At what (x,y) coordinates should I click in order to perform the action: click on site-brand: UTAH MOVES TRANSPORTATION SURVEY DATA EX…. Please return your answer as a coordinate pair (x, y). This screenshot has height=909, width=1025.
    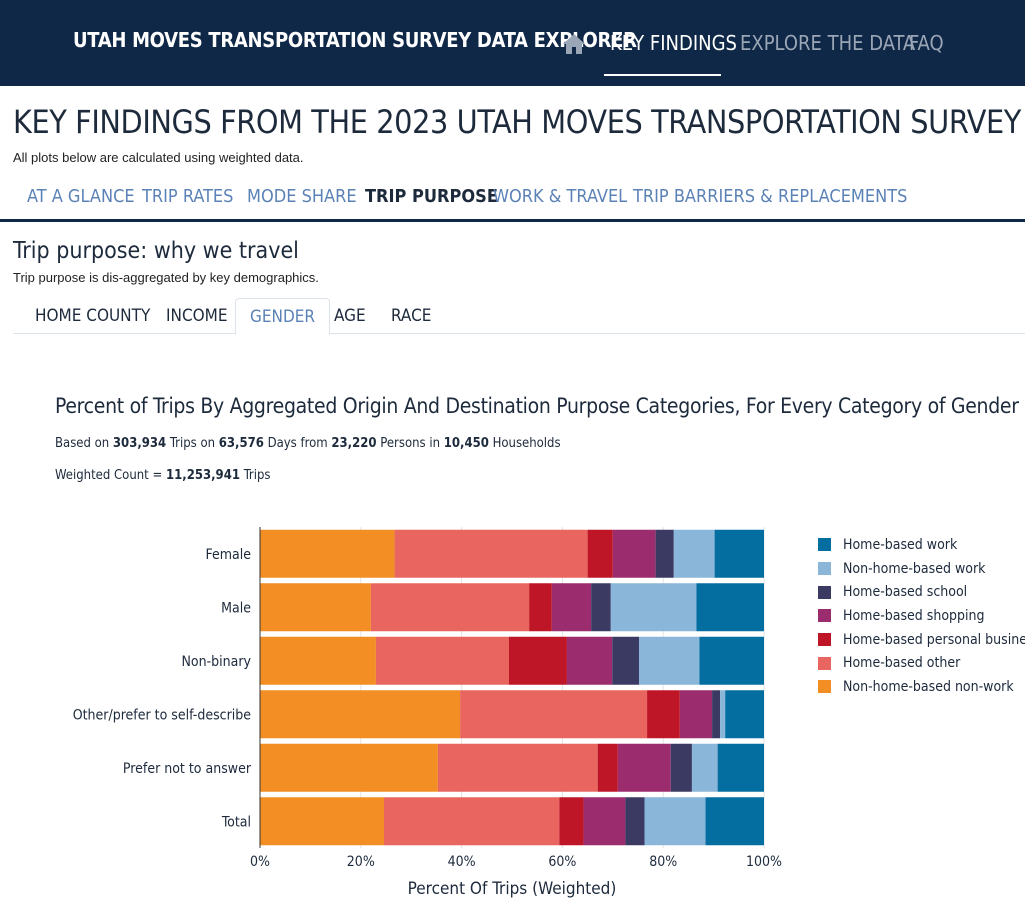
    Looking at the image, I should click on (355, 40).